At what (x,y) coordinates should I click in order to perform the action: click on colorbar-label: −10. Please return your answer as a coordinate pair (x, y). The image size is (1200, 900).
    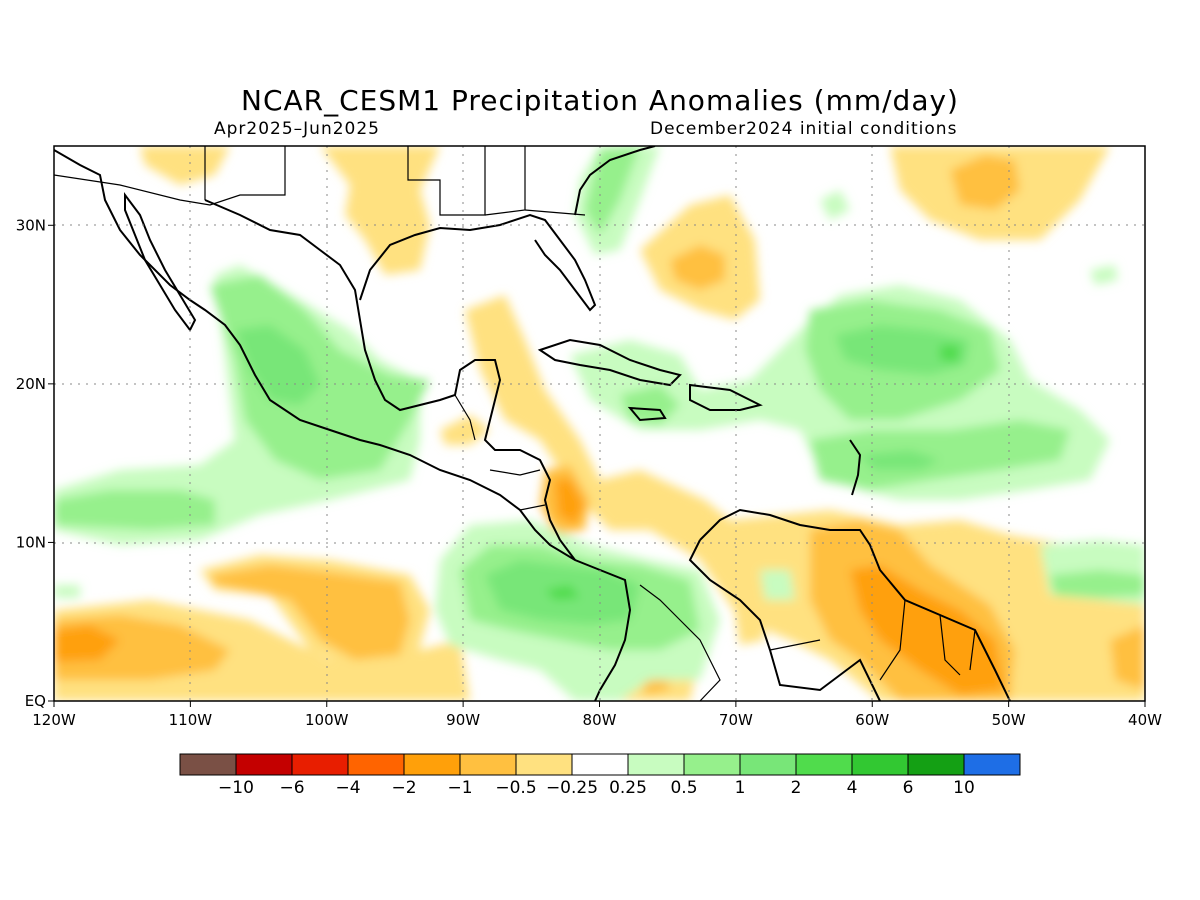
    Looking at the image, I should click on (236, 788).